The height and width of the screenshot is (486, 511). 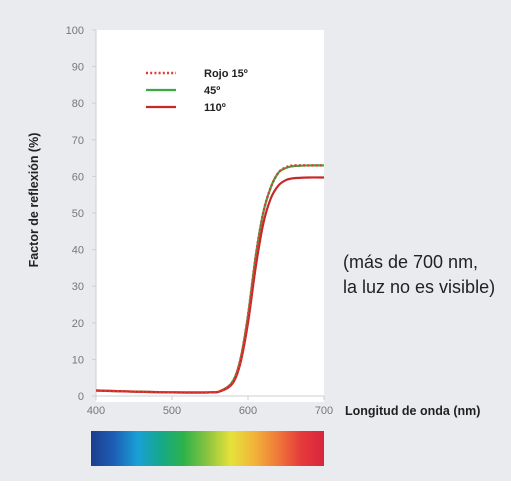 I want to click on y-tick-label: 70, so click(x=78, y=141).